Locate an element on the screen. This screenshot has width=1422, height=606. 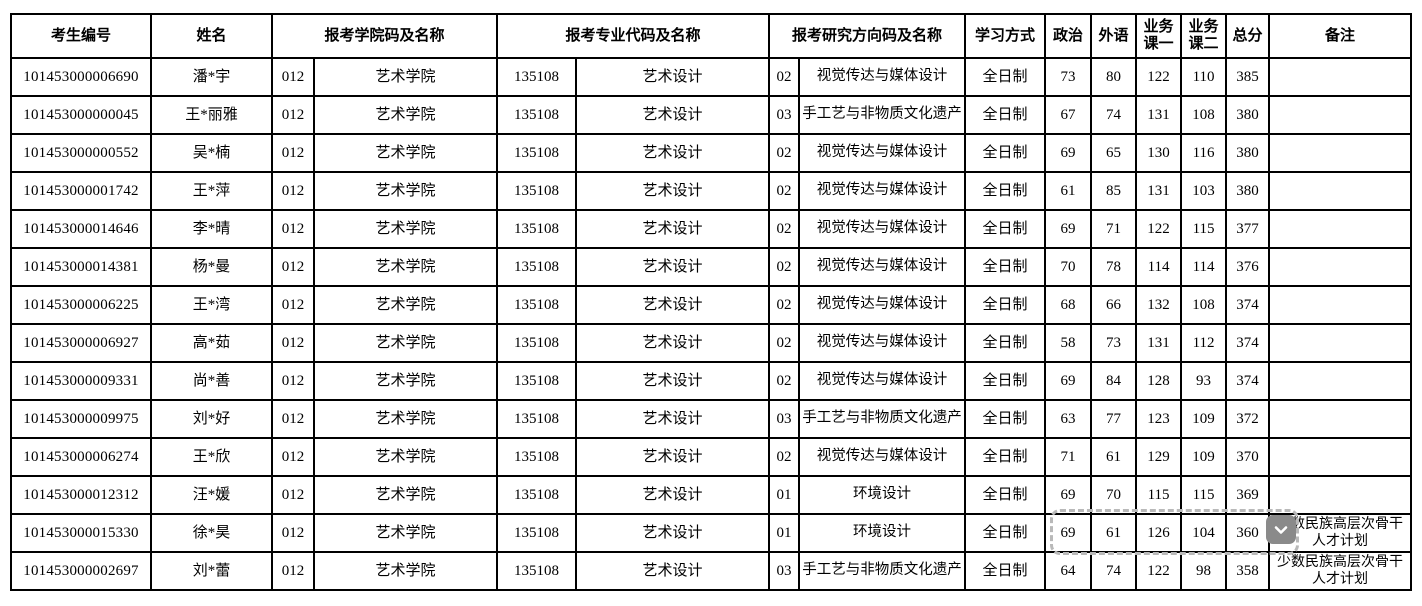
cell-direction-code: 03 is located at coordinates (784, 115).